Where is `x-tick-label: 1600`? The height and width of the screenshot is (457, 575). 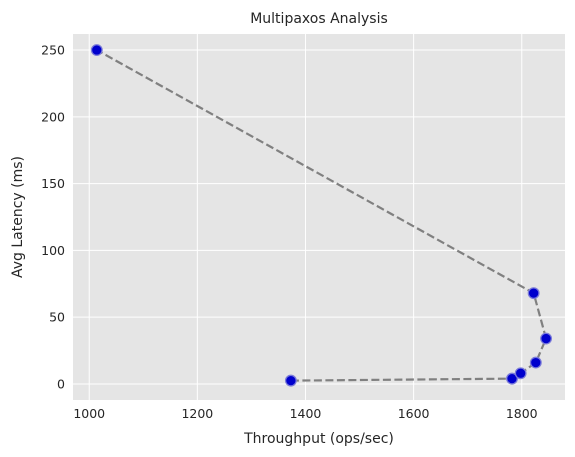 x-tick-label: 1600 is located at coordinates (414, 413).